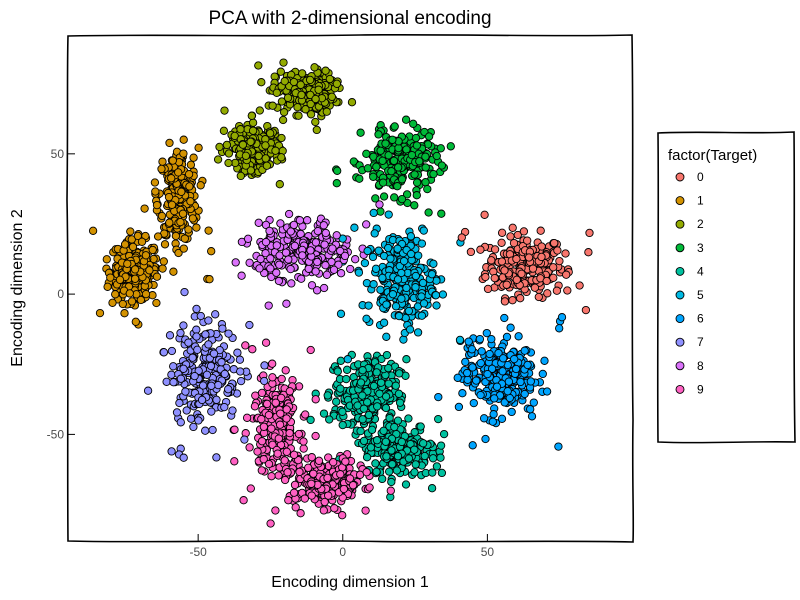 This screenshot has height=600, width=800. I want to click on legend-item-9: 9, so click(689, 389).